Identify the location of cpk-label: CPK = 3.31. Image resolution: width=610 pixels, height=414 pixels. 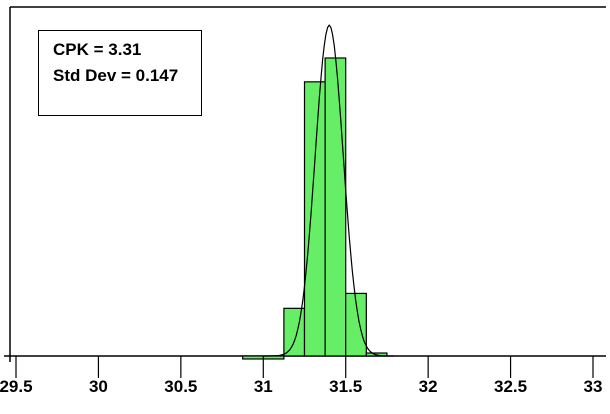
(97, 49).